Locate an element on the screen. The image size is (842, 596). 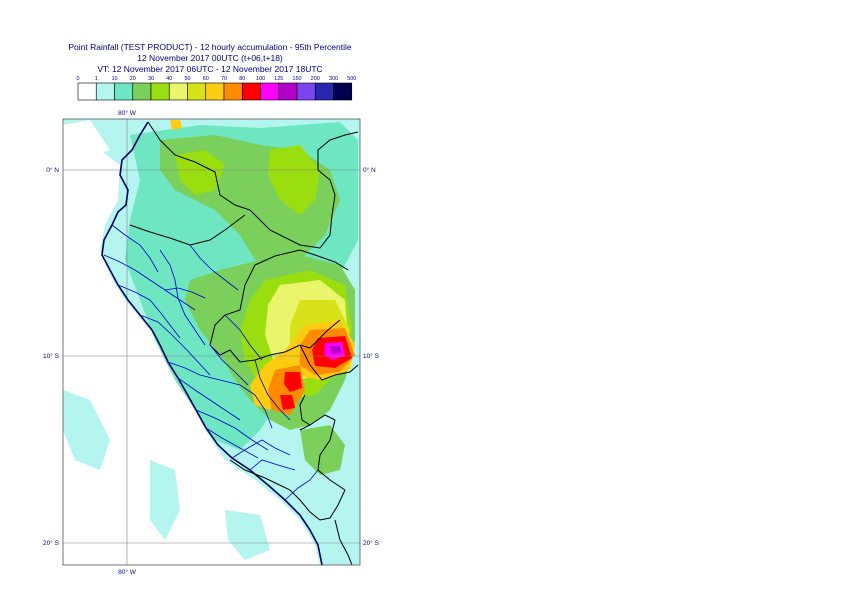
lon-label-top: 80° W is located at coordinates (127, 113).